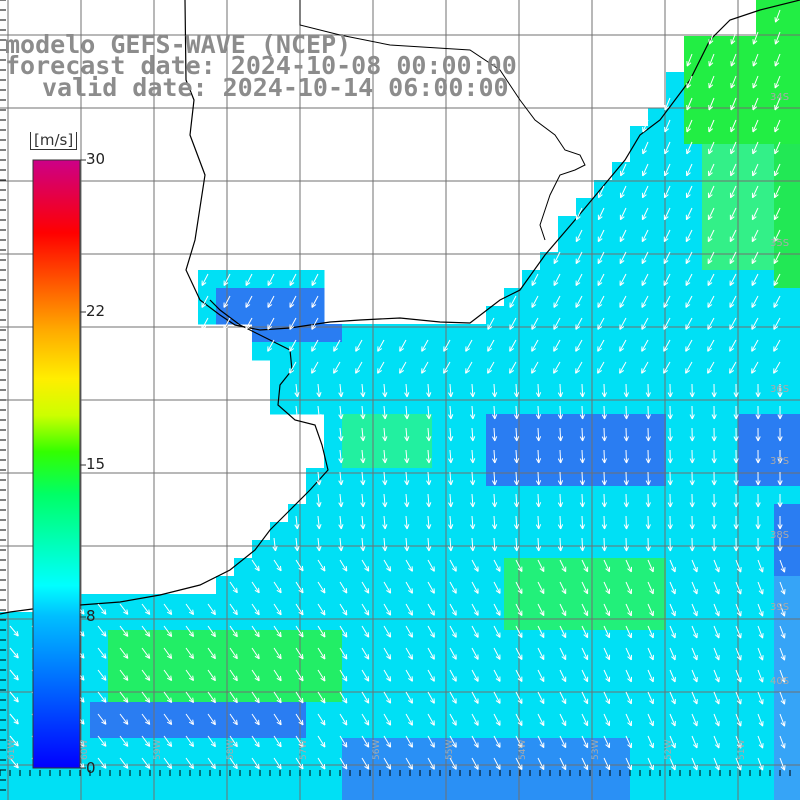 Image resolution: width=800 pixels, height=800 pixels. What do you see at coordinates (178, 44) in the screenshot?
I see `map-title-model: modelo GEFS-WAVE (NCEP)` at bounding box center [178, 44].